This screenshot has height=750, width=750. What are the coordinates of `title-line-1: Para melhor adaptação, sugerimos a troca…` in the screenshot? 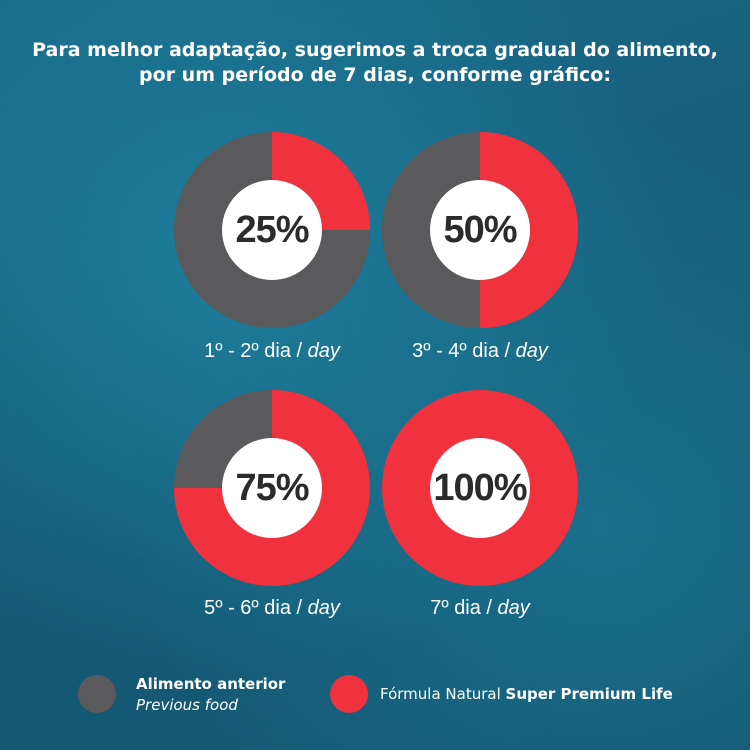 It's located at (375, 50).